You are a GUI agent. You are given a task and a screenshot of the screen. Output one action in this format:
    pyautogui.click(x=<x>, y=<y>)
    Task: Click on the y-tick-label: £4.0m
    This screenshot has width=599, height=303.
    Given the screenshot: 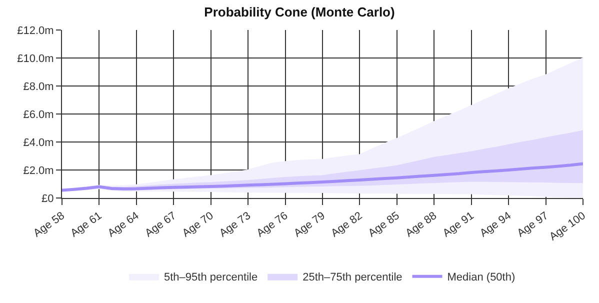 What is the action you would take?
    pyautogui.click(x=38, y=142)
    